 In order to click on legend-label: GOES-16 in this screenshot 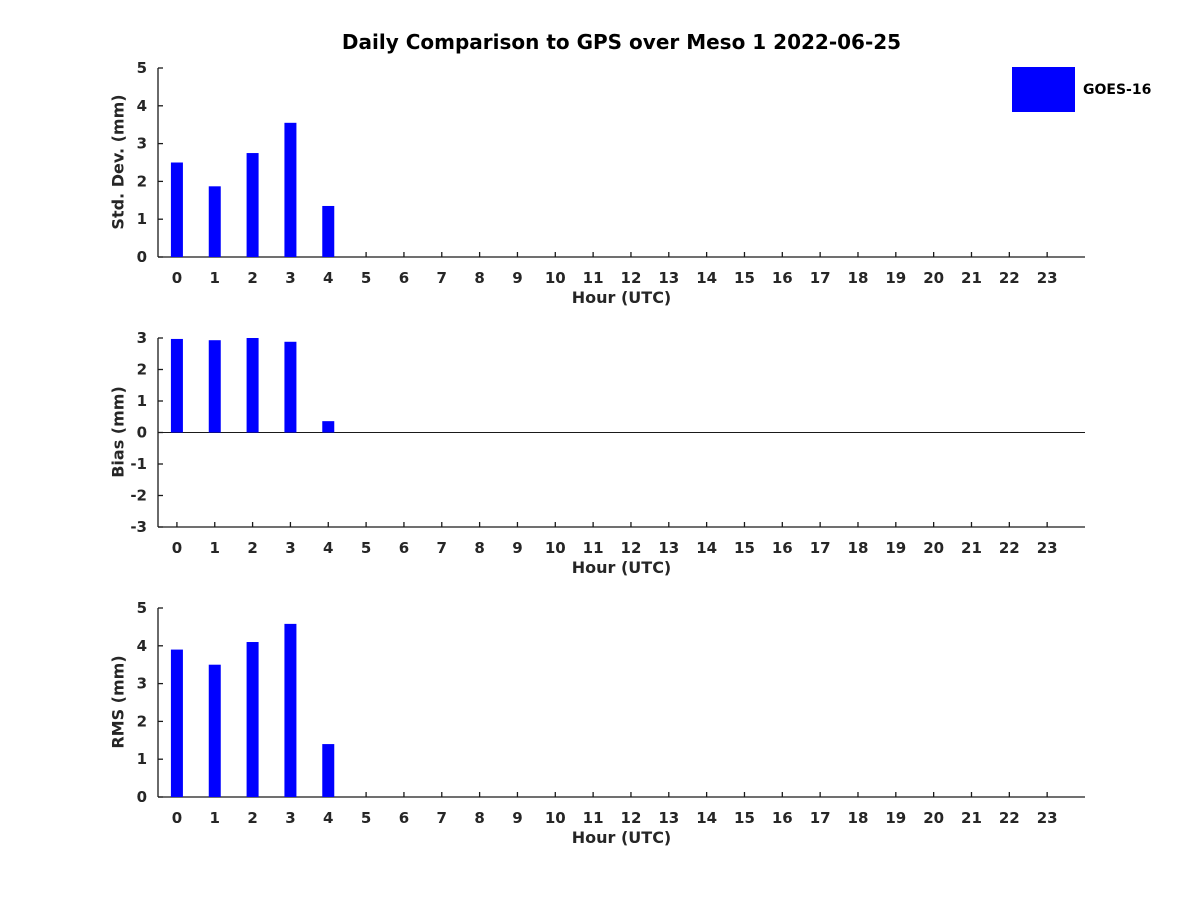, I will do `click(1117, 89)`.